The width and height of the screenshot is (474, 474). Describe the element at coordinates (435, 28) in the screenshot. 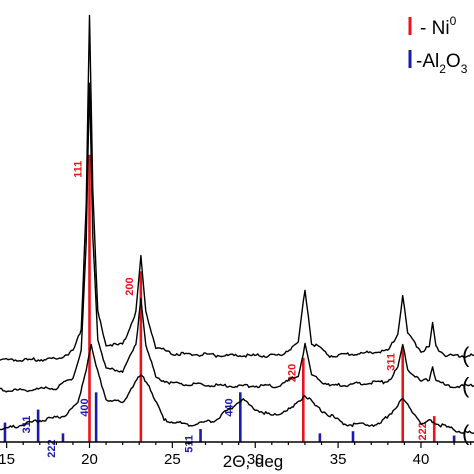

I see `legend-ni-text: - Ni` at that location.